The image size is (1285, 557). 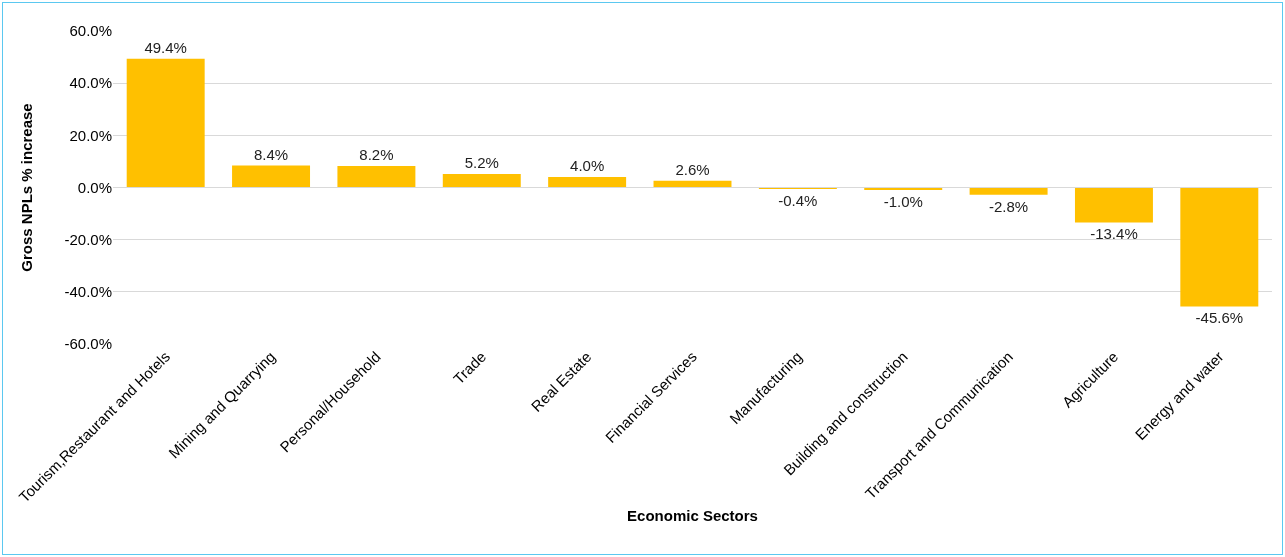 What do you see at coordinates (903, 202) in the screenshot?
I see `data-label: -1.0%` at bounding box center [903, 202].